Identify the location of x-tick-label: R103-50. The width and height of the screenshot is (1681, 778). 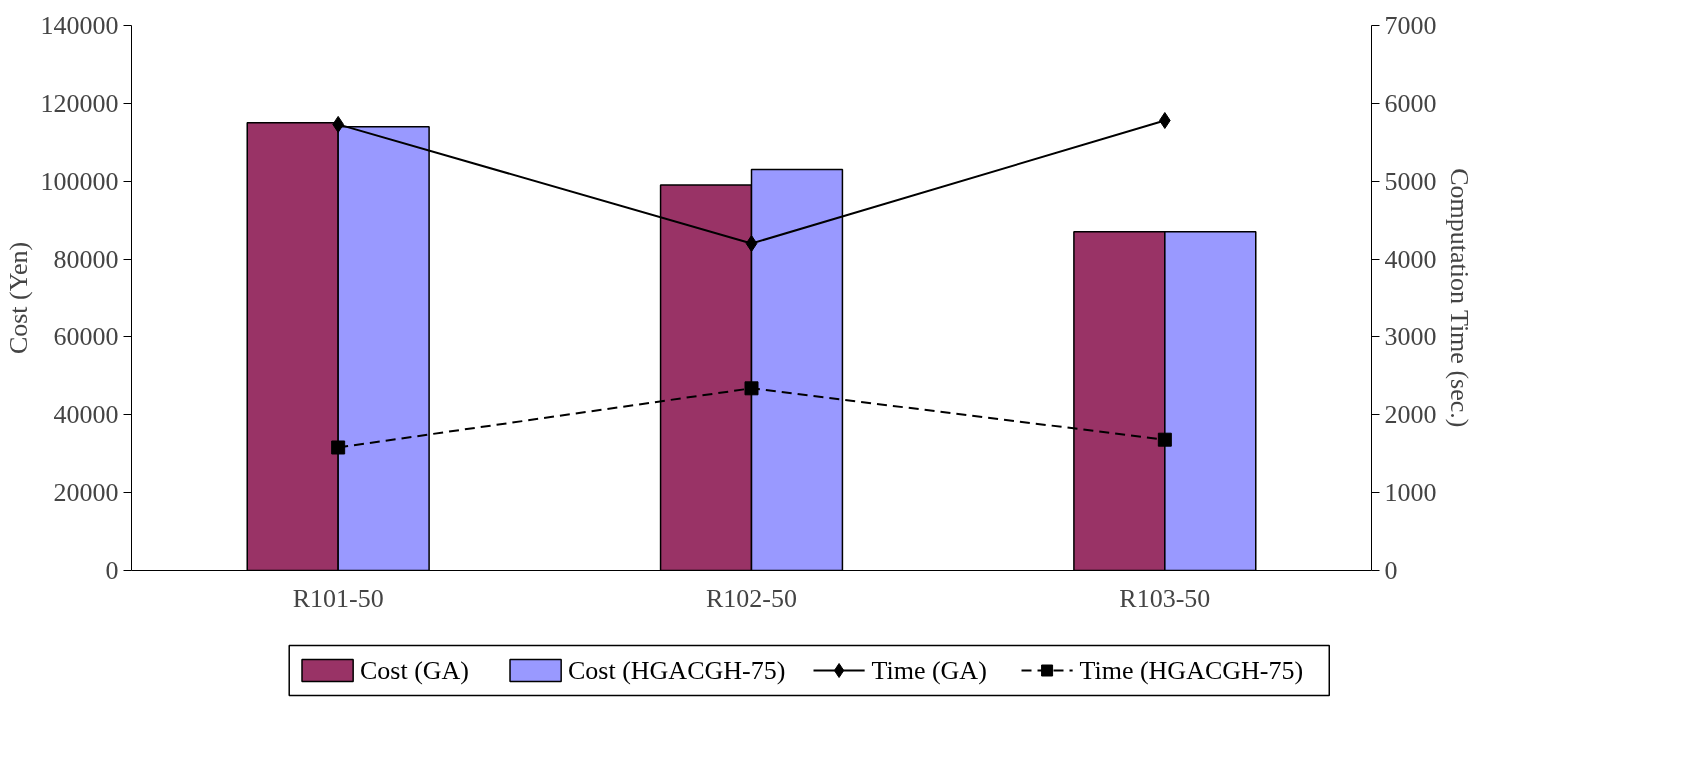
(1165, 598).